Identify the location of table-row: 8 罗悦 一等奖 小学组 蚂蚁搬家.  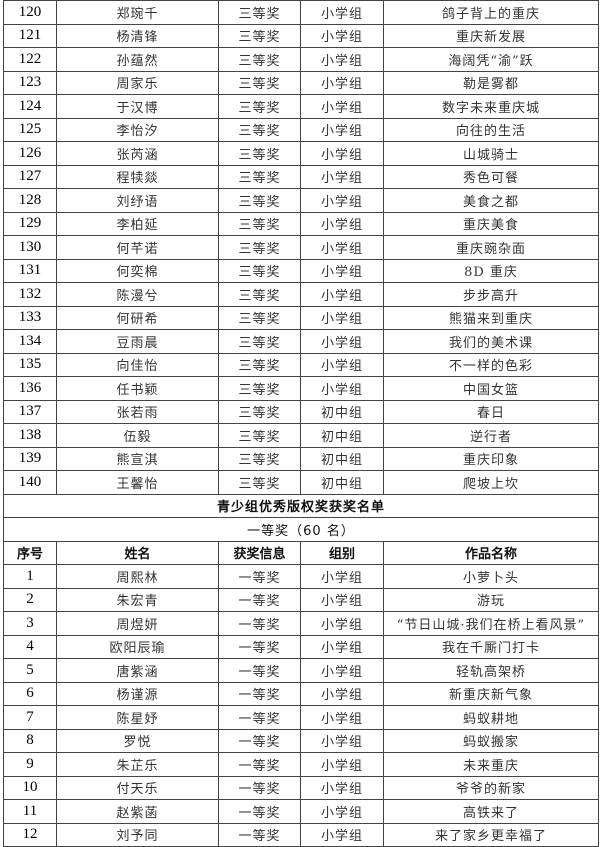
(301, 740).